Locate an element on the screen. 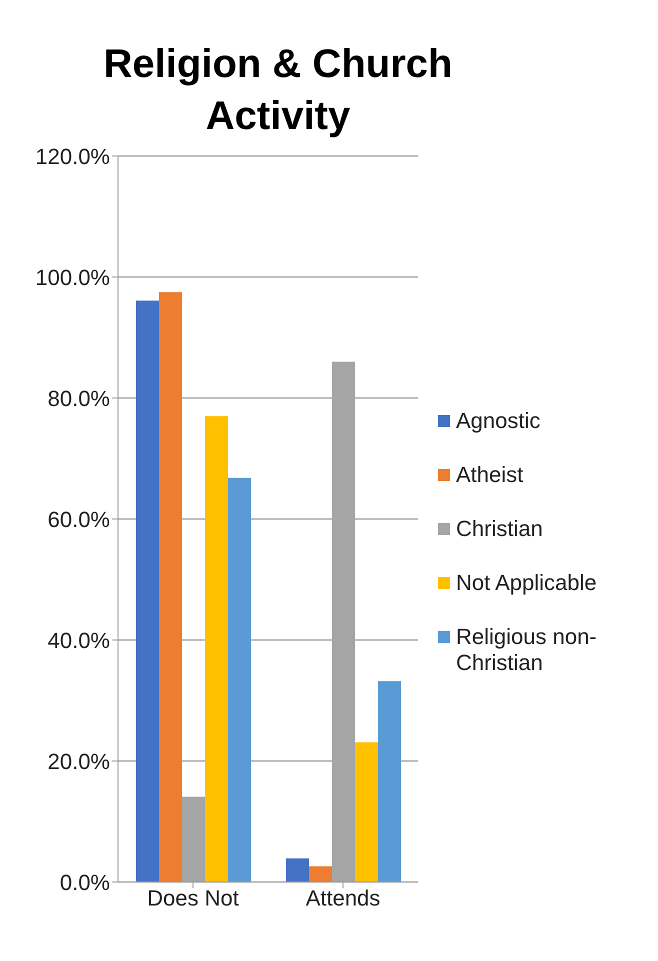 The image size is (658, 961). y-tick-label: 60.0% is located at coordinates (79, 519).